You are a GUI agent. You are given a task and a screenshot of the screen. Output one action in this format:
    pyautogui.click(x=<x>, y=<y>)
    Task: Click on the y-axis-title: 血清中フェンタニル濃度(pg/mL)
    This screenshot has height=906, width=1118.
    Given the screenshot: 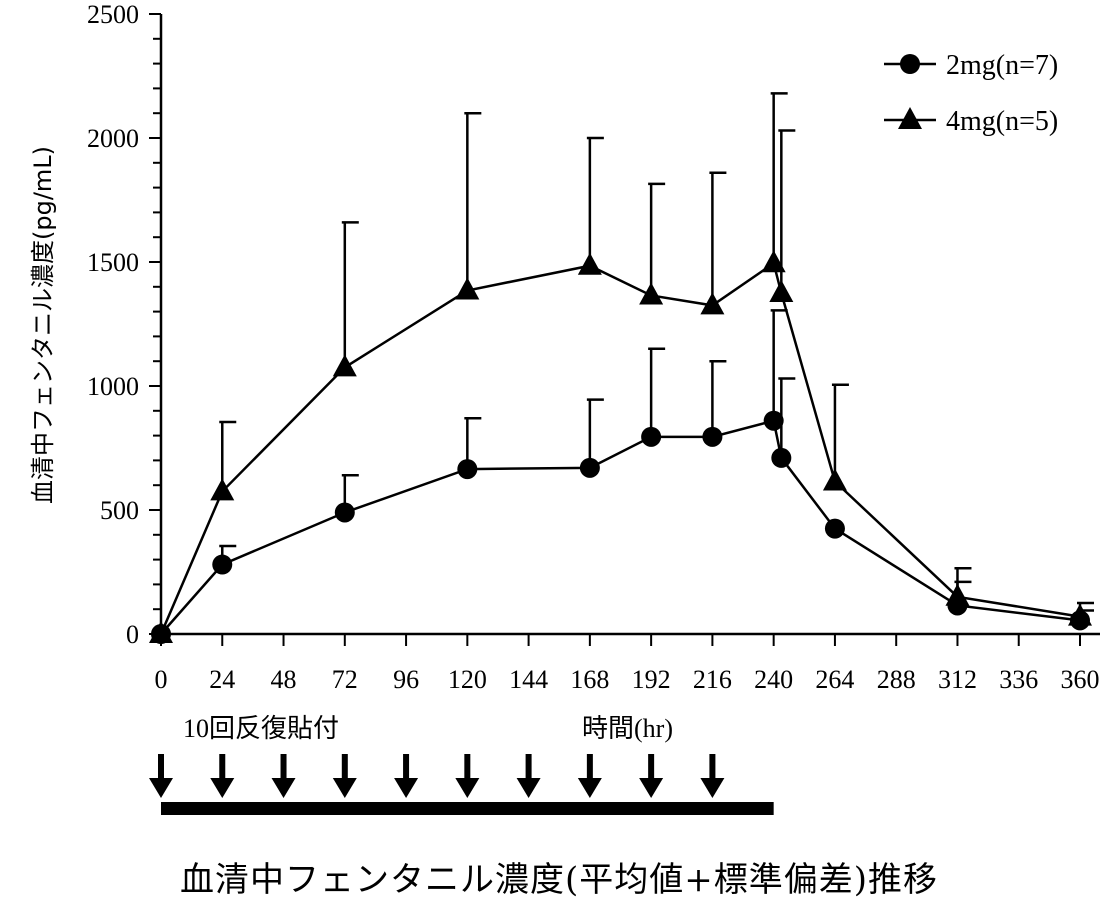 What is the action you would take?
    pyautogui.click(x=43, y=325)
    